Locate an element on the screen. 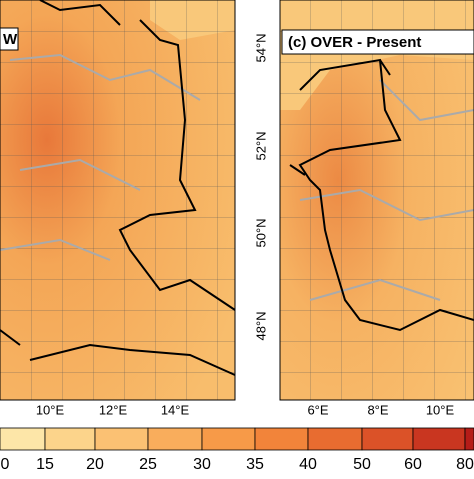  colorbar: 0 15 20 25 30 35 40 50 60 80 is located at coordinates (237, 450).